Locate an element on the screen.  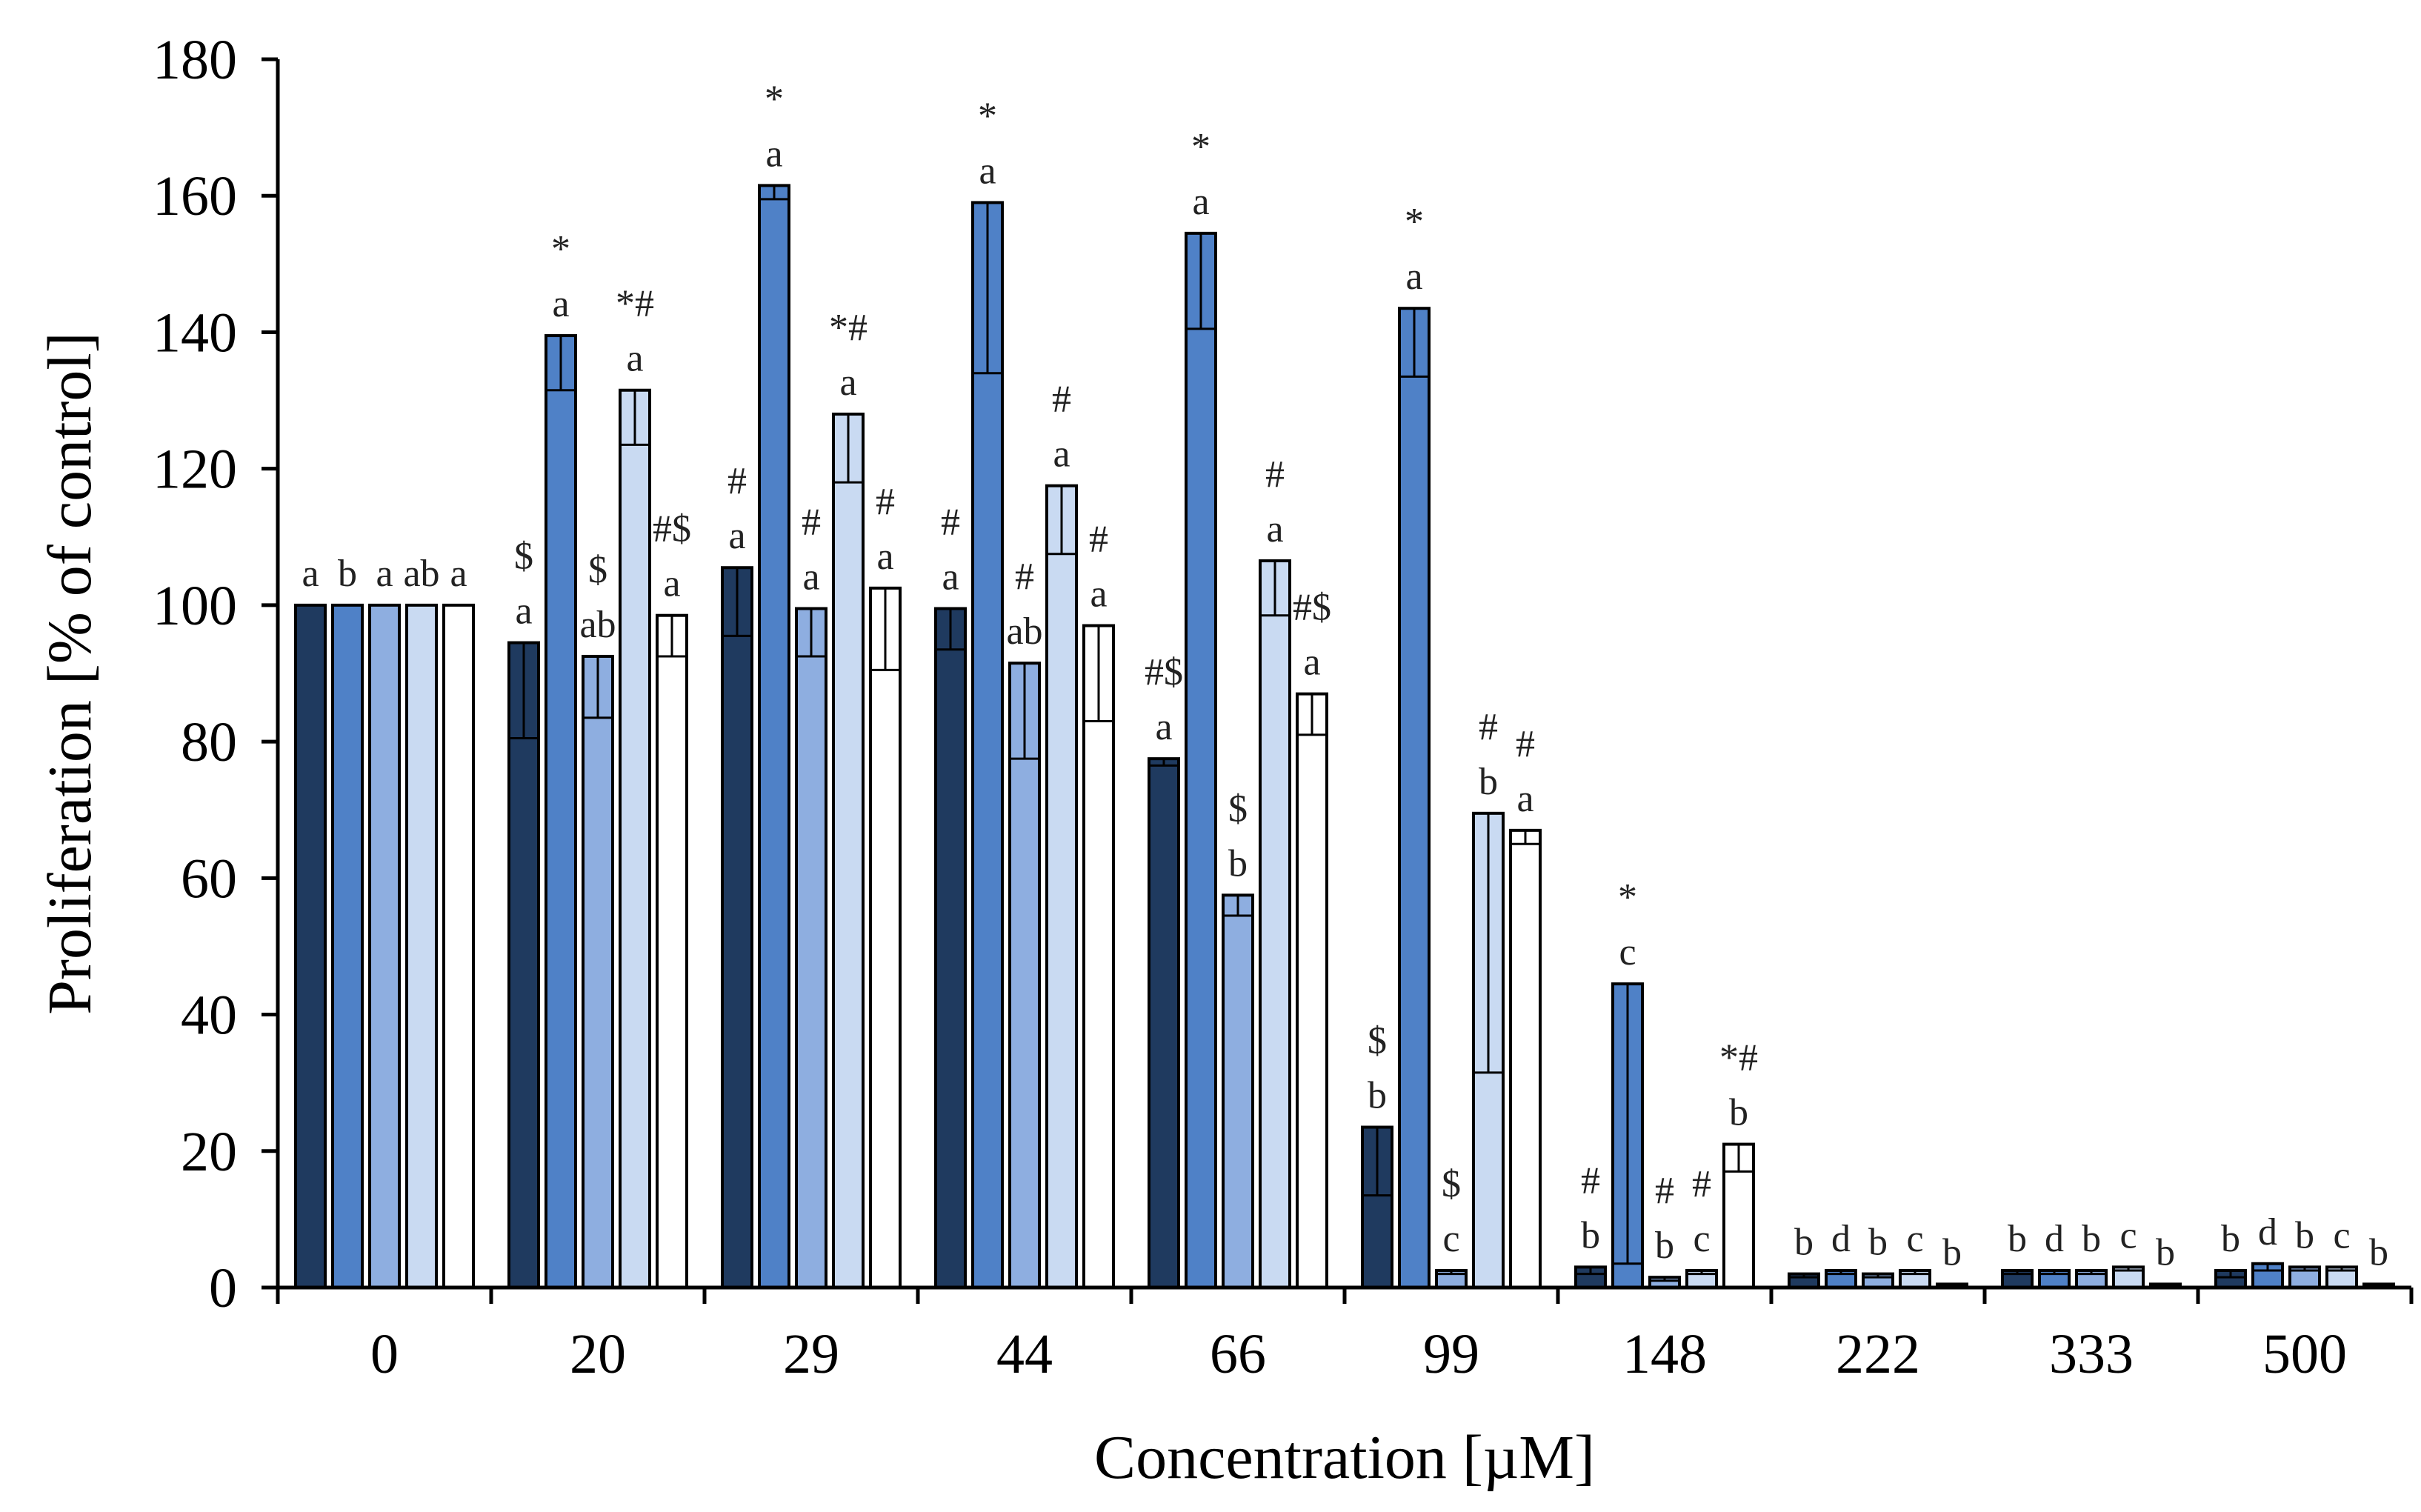
x-tick-label: 222 is located at coordinates (1878, 1354).